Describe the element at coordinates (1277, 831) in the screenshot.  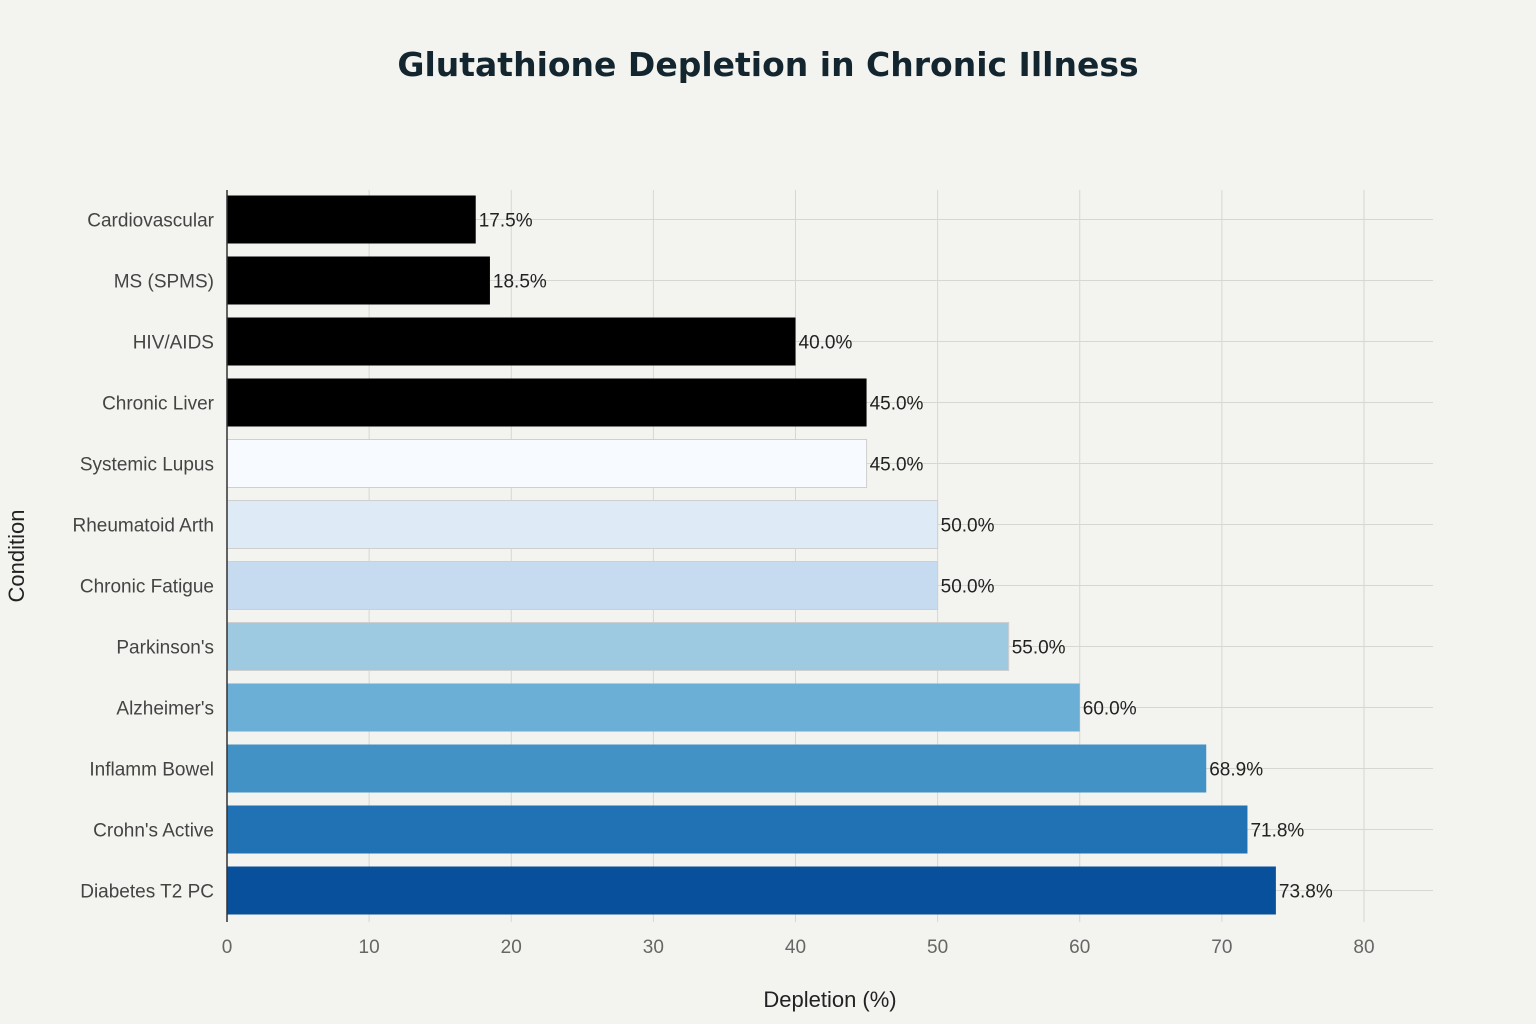
I see `data-label: 71.8%` at that location.